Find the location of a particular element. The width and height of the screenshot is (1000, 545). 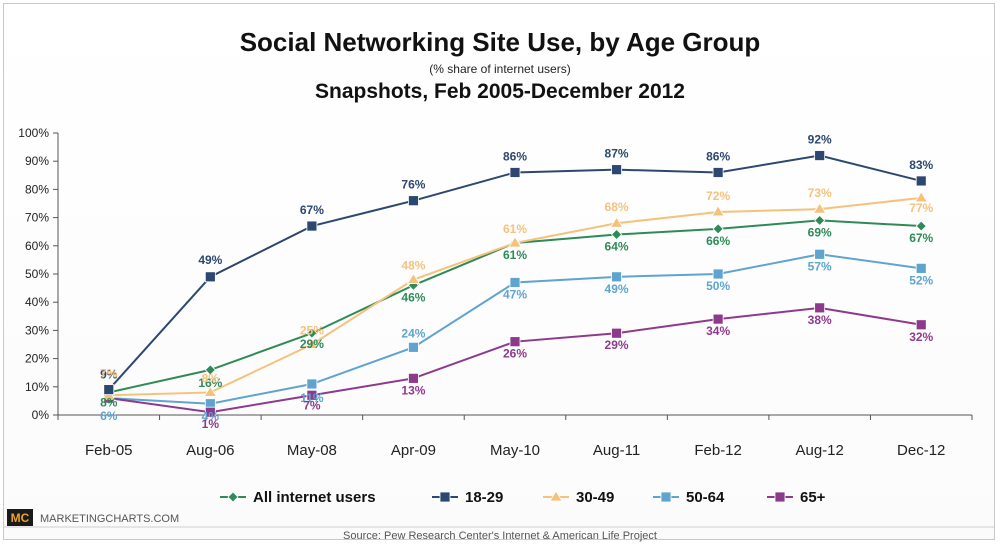

data-label-s3-5: 49% is located at coordinates (617, 289).